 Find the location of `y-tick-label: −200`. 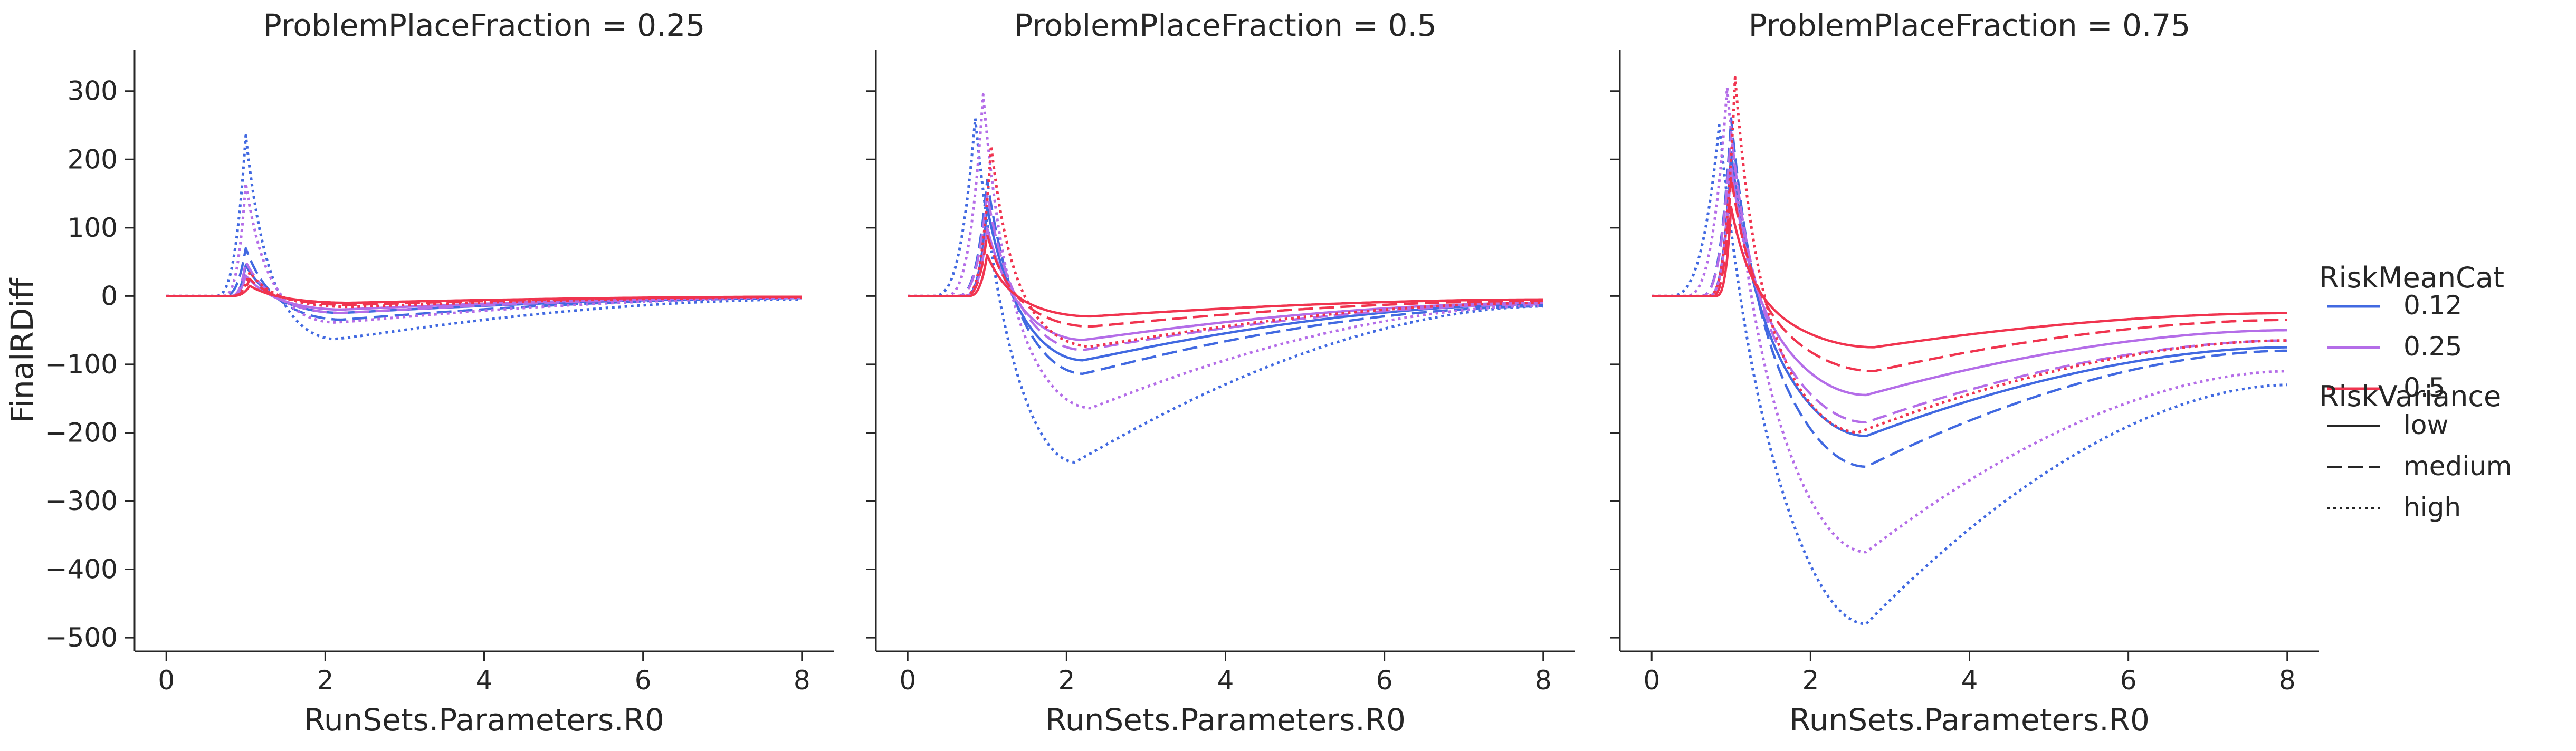

y-tick-label: −200 is located at coordinates (81, 432).